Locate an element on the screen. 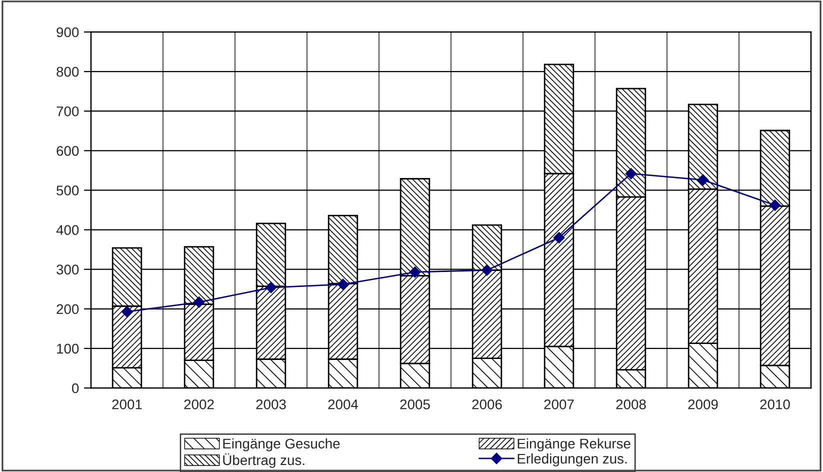 This screenshot has height=472, width=823. y-tick-label: 500 is located at coordinates (67, 191).